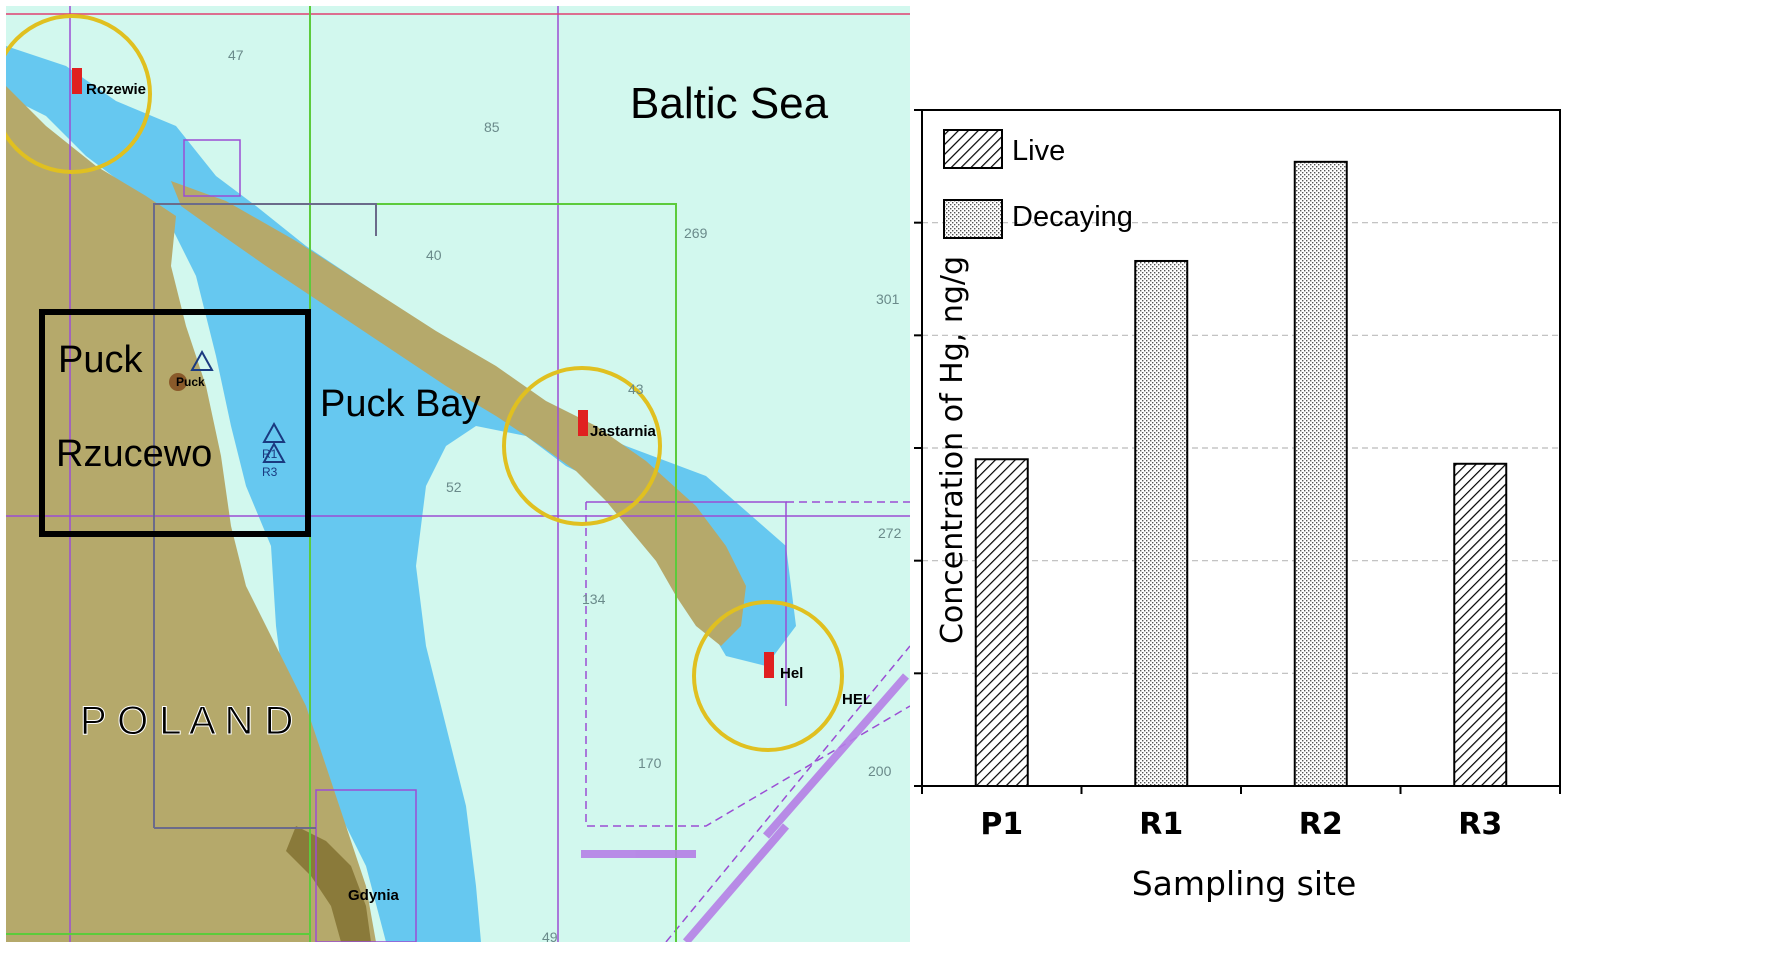 The height and width of the screenshot is (957, 1772). What do you see at coordinates (492, 127) in the screenshot?
I see `depth-label: 85` at bounding box center [492, 127].